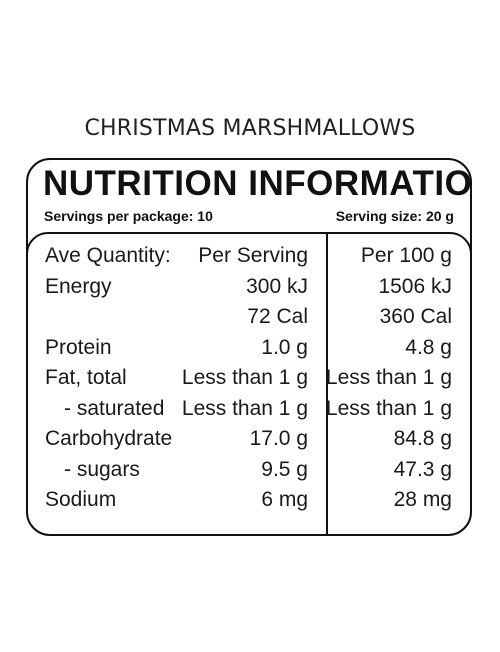 This screenshot has height=652, width=500. I want to click on table-row-sugars: - sugars 9.5 g 47.3 g, so click(249, 473).